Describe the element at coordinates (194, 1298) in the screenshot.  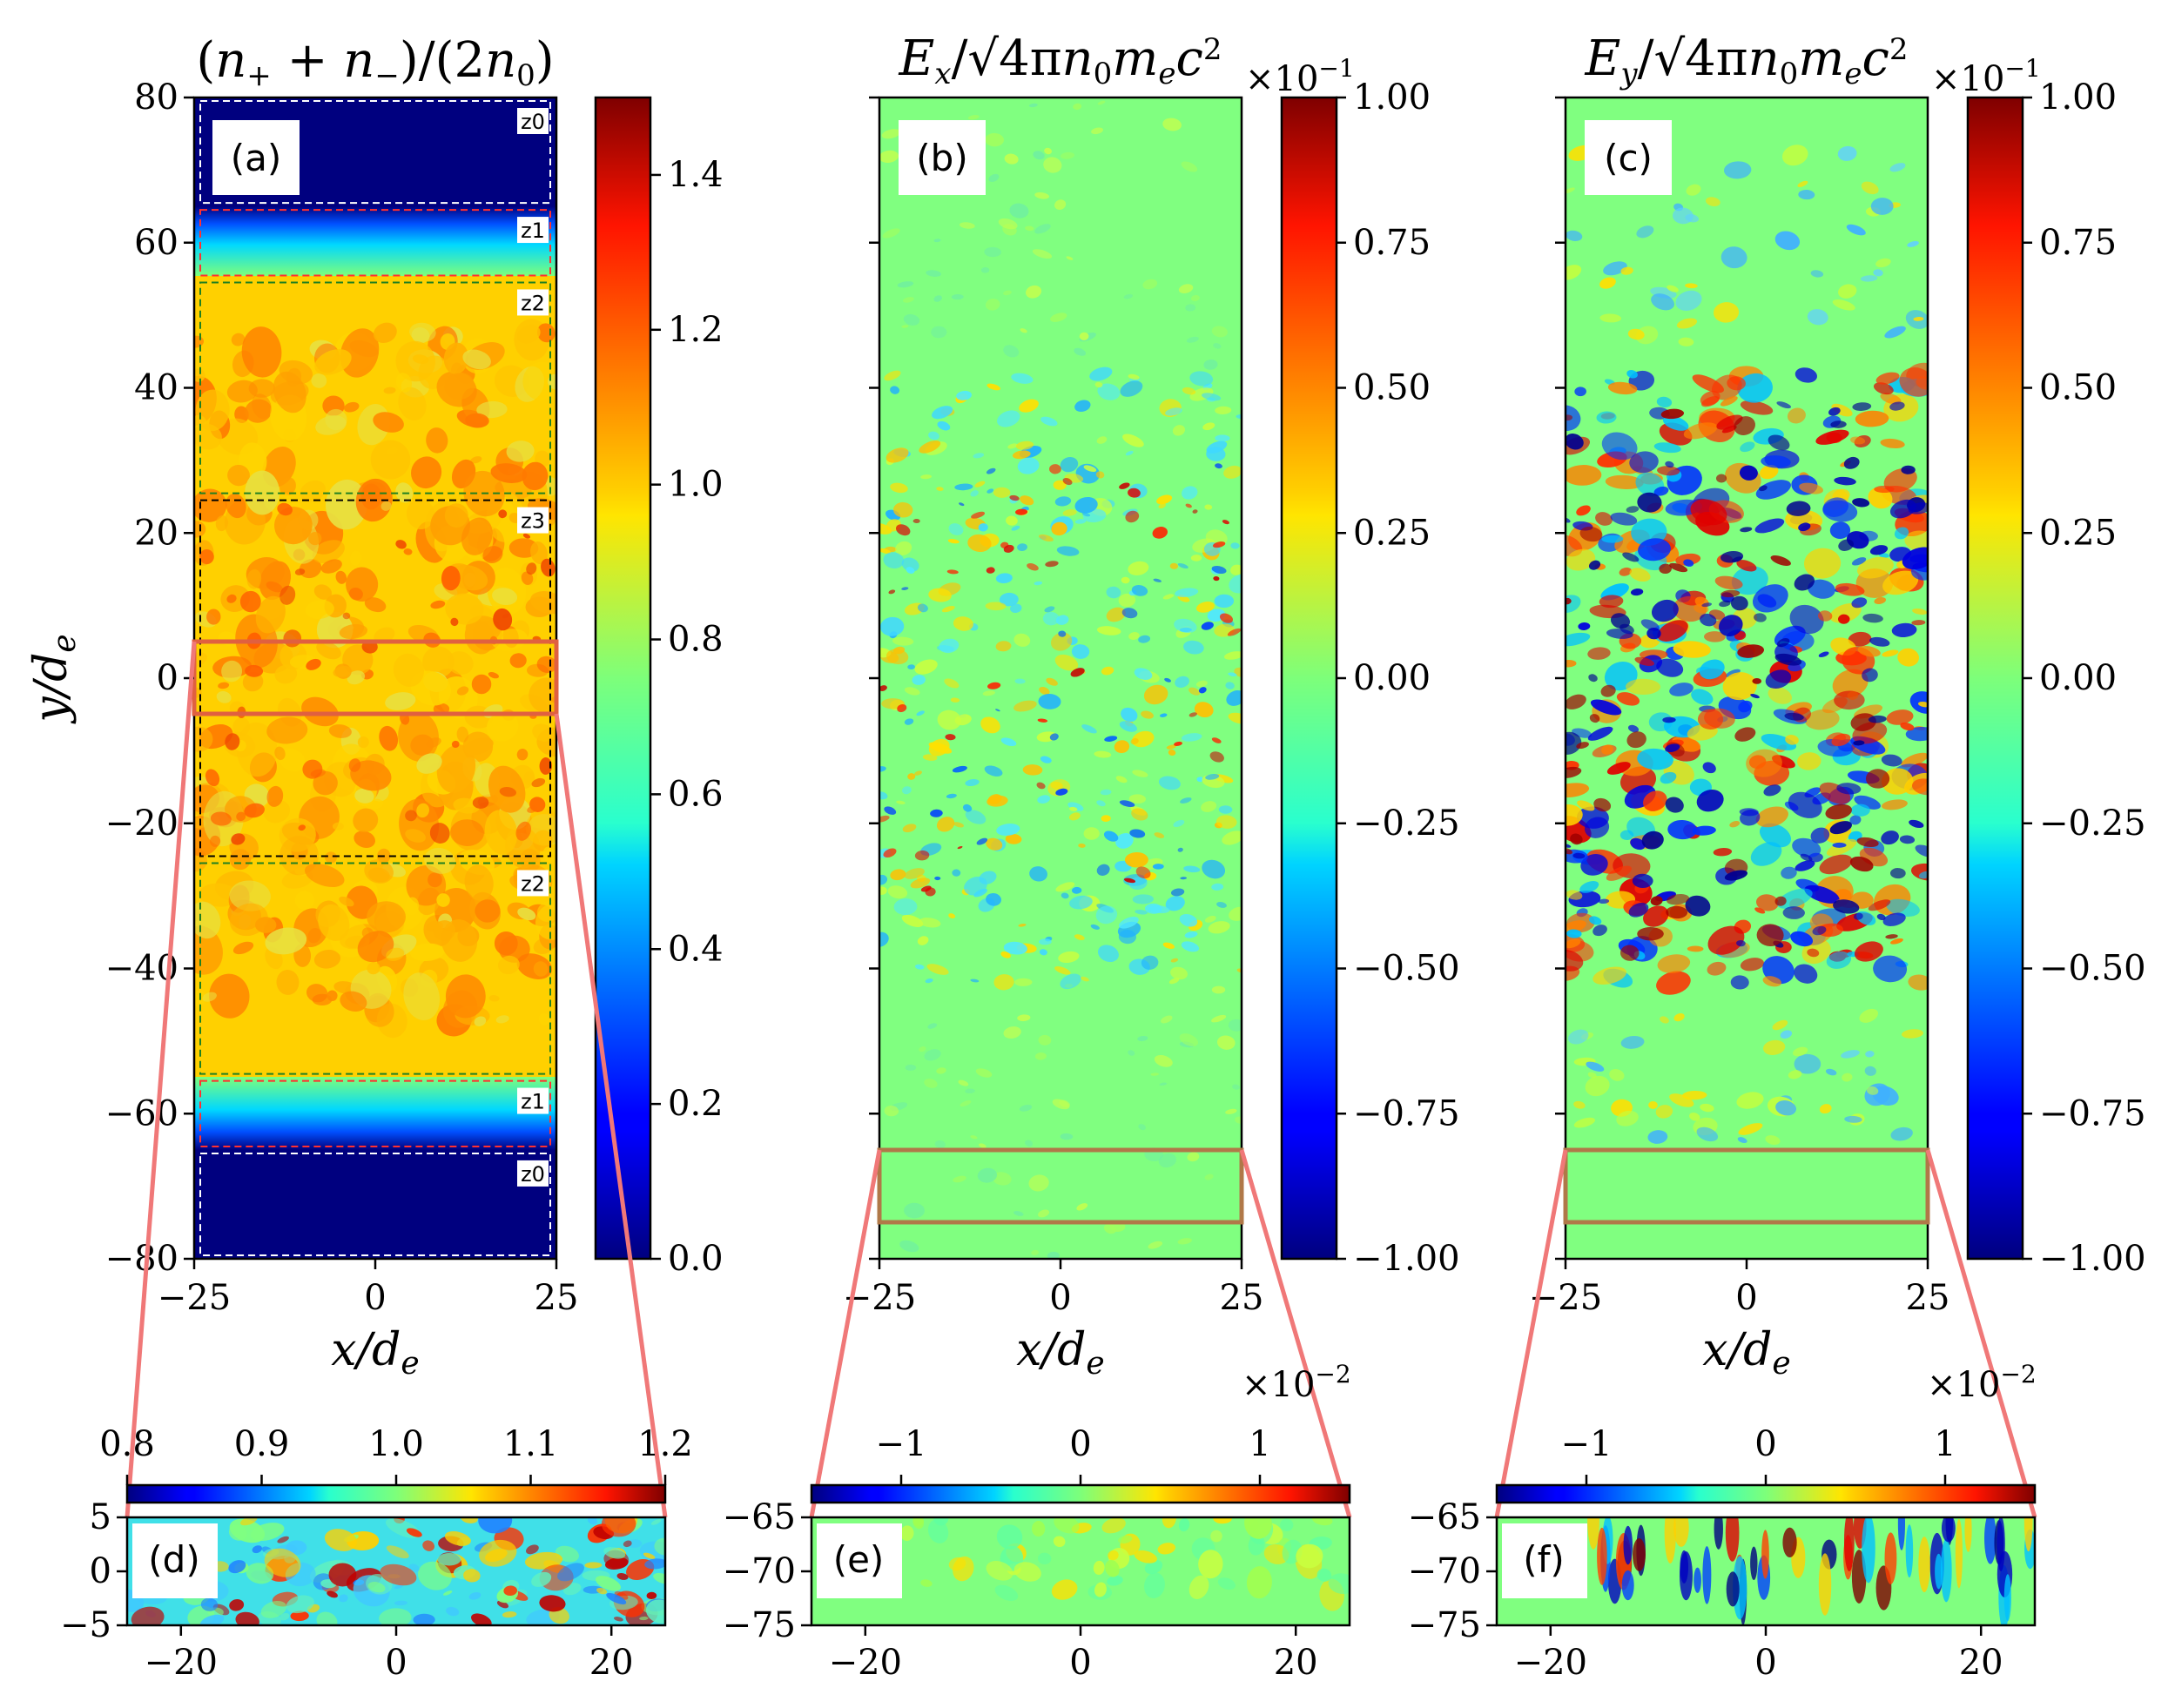
I see `x-tick-label: −25` at that location.